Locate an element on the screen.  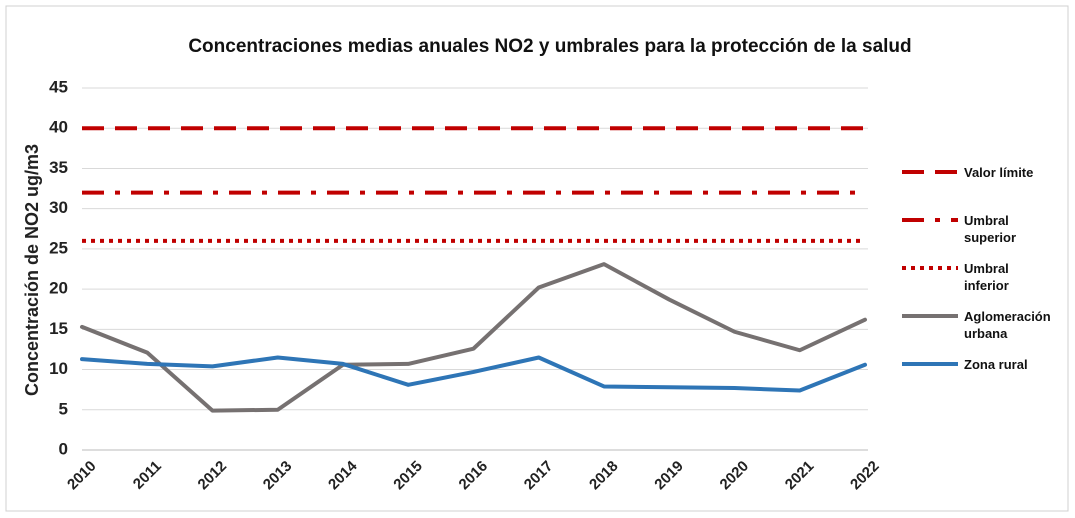
y-tick-label: 25 is located at coordinates (58, 247).